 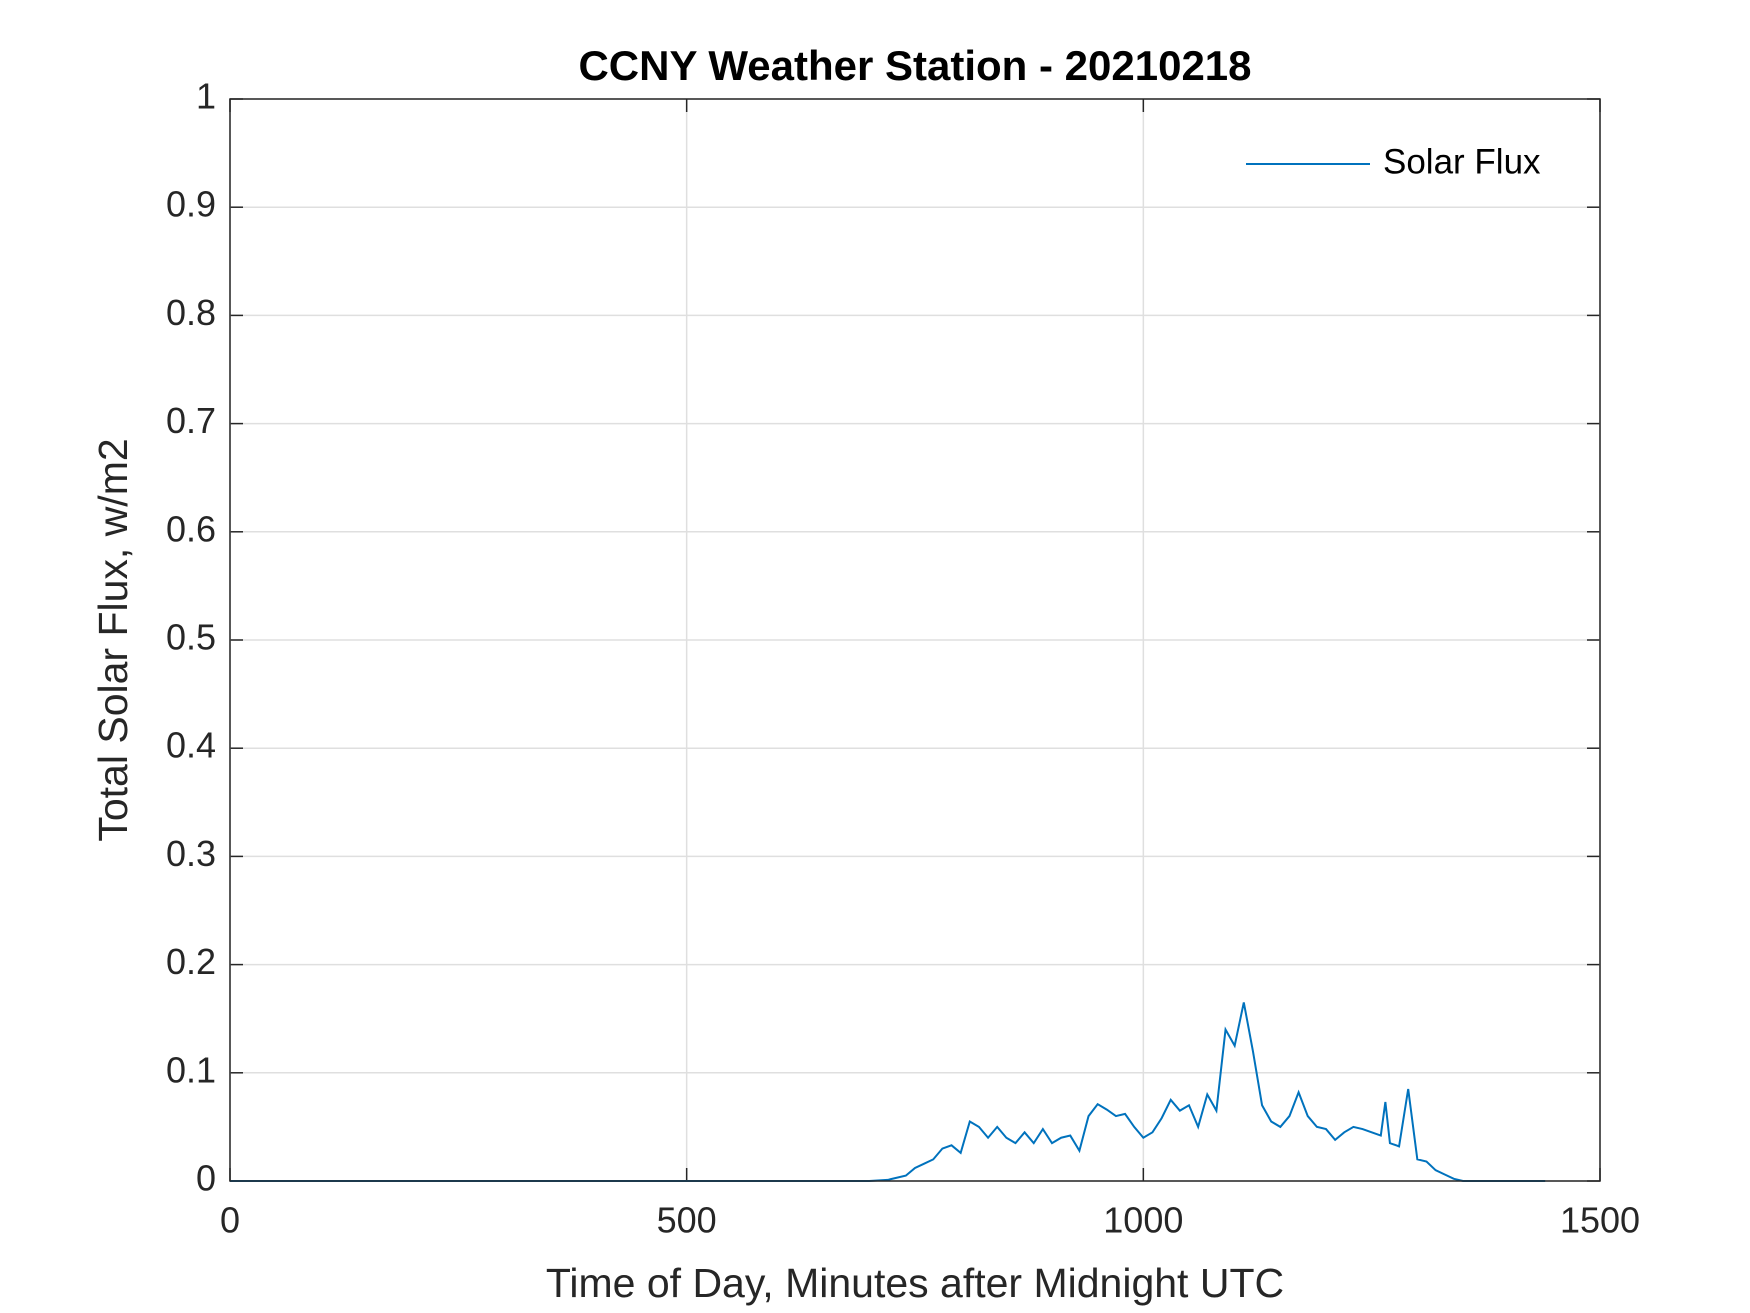 What do you see at coordinates (191, 420) in the screenshot?
I see `y-tick-label: 0.7` at bounding box center [191, 420].